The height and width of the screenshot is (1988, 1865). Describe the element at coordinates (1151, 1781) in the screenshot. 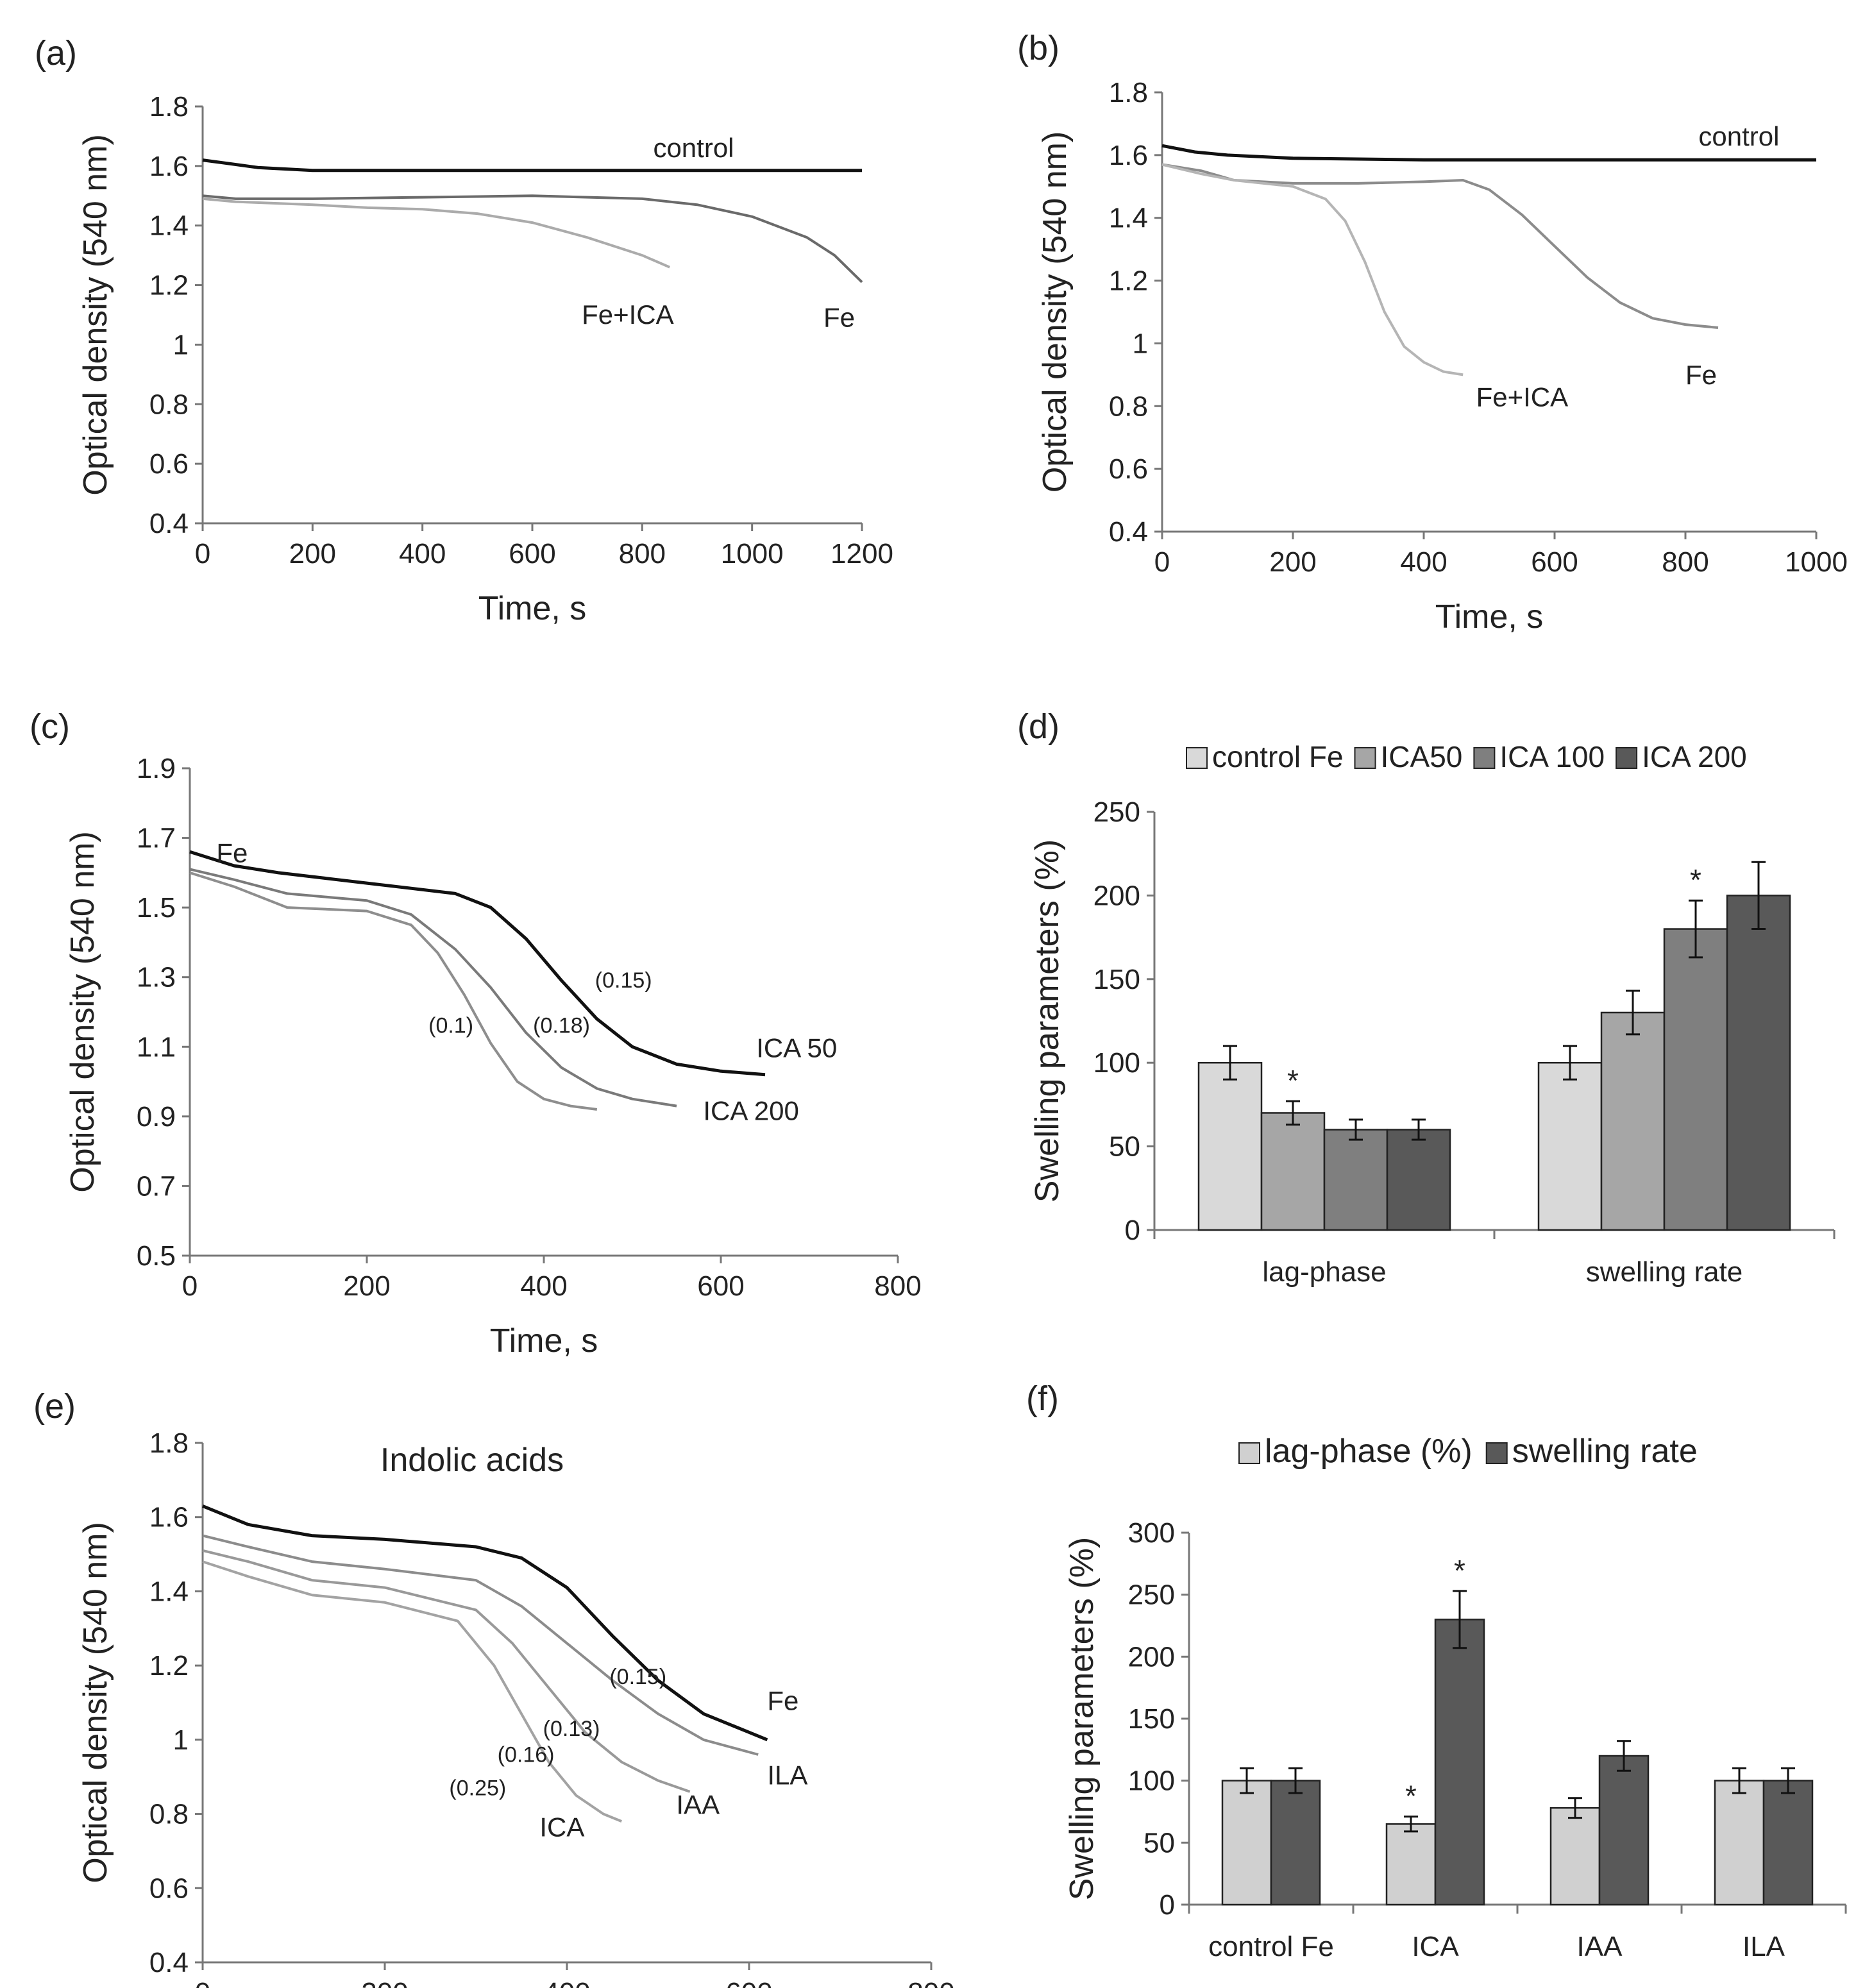

I see `y-tick-label: 100` at that location.